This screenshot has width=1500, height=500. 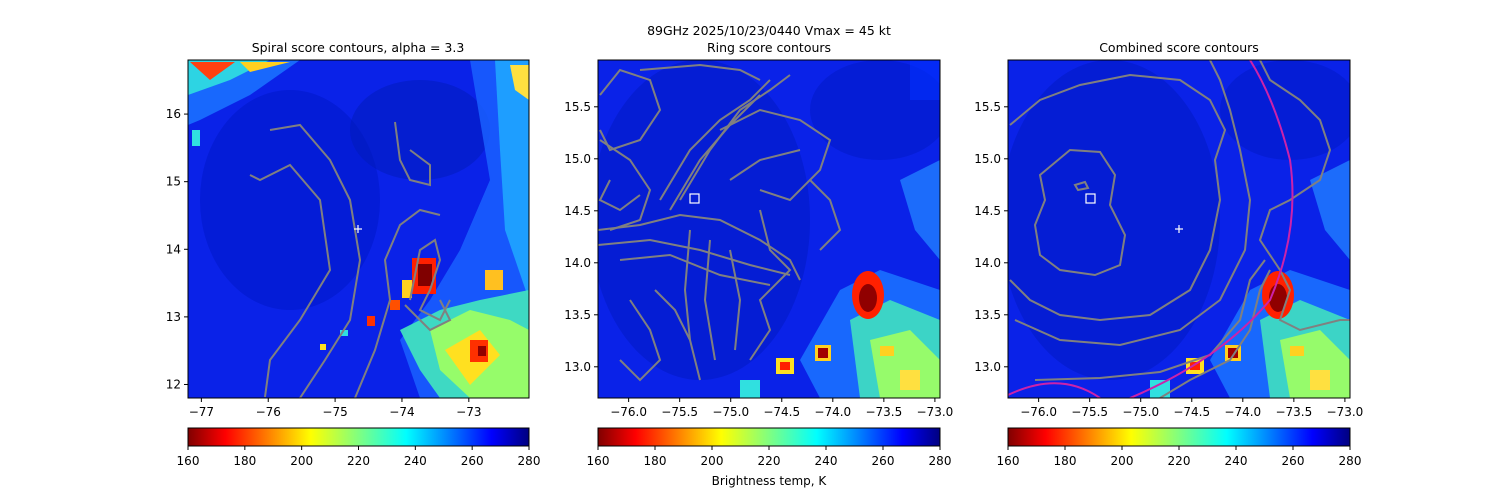 I want to click on panel-3-title: Combined score contours, so click(x=1179, y=47).